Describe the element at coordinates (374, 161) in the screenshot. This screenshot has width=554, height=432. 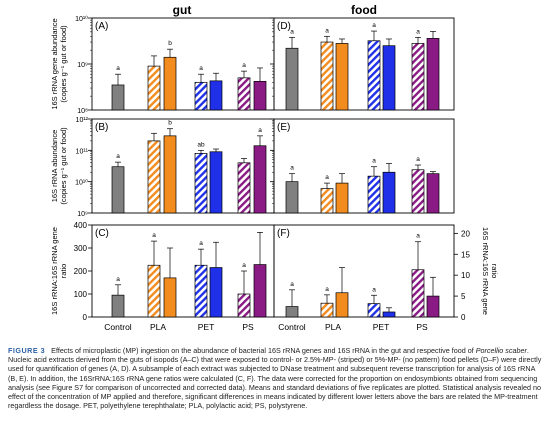
I see `significance-letter-E-pet: a` at that location.